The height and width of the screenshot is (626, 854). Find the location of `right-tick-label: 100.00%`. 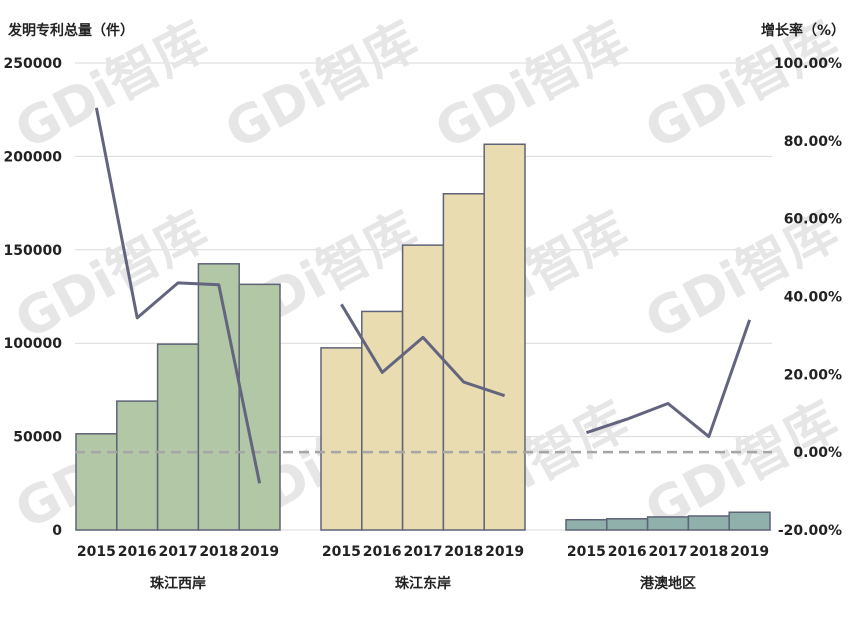

right-tick-label: 100.00% is located at coordinates (808, 64).